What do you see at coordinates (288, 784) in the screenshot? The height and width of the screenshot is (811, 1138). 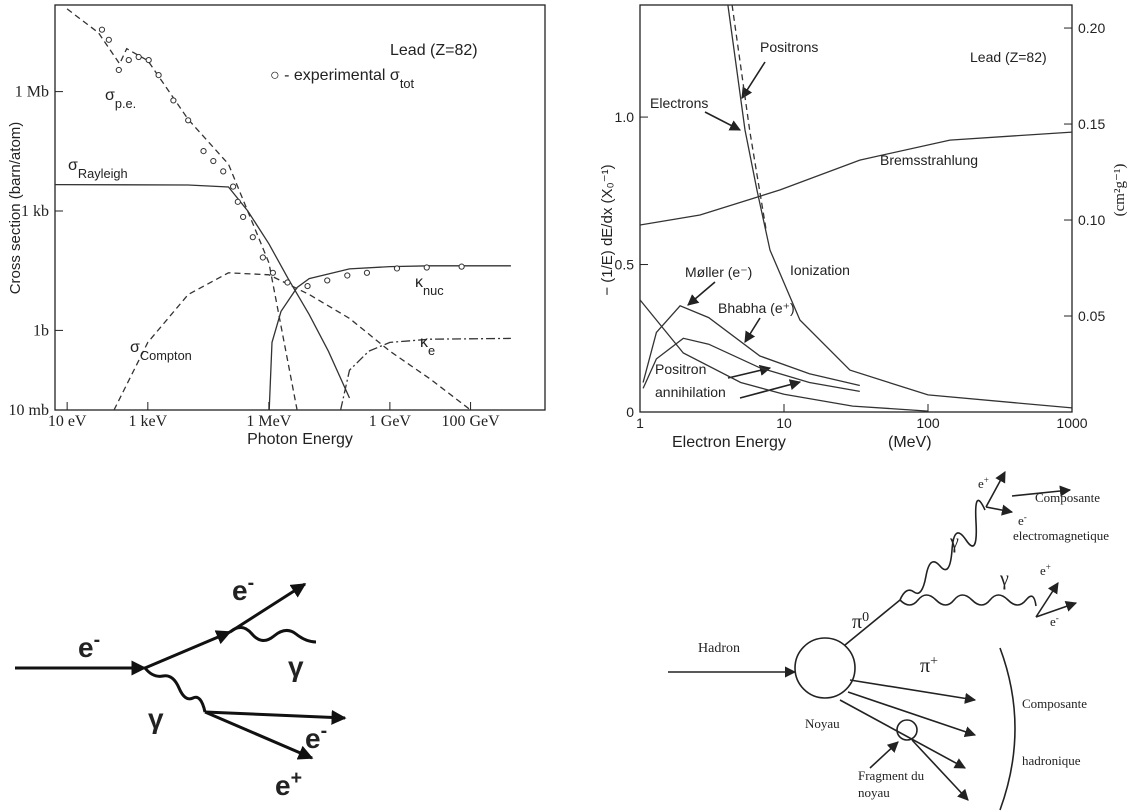 I see `diagram-label: e+` at bounding box center [288, 784].